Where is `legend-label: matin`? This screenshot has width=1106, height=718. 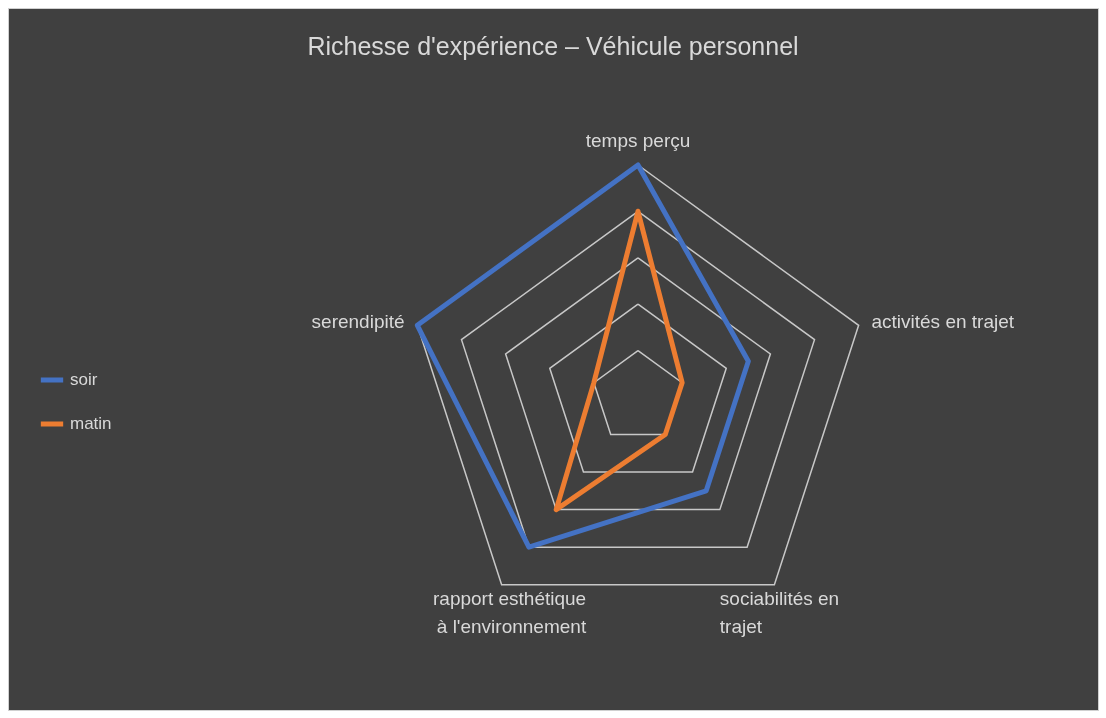 legend-label: matin is located at coordinates (91, 423).